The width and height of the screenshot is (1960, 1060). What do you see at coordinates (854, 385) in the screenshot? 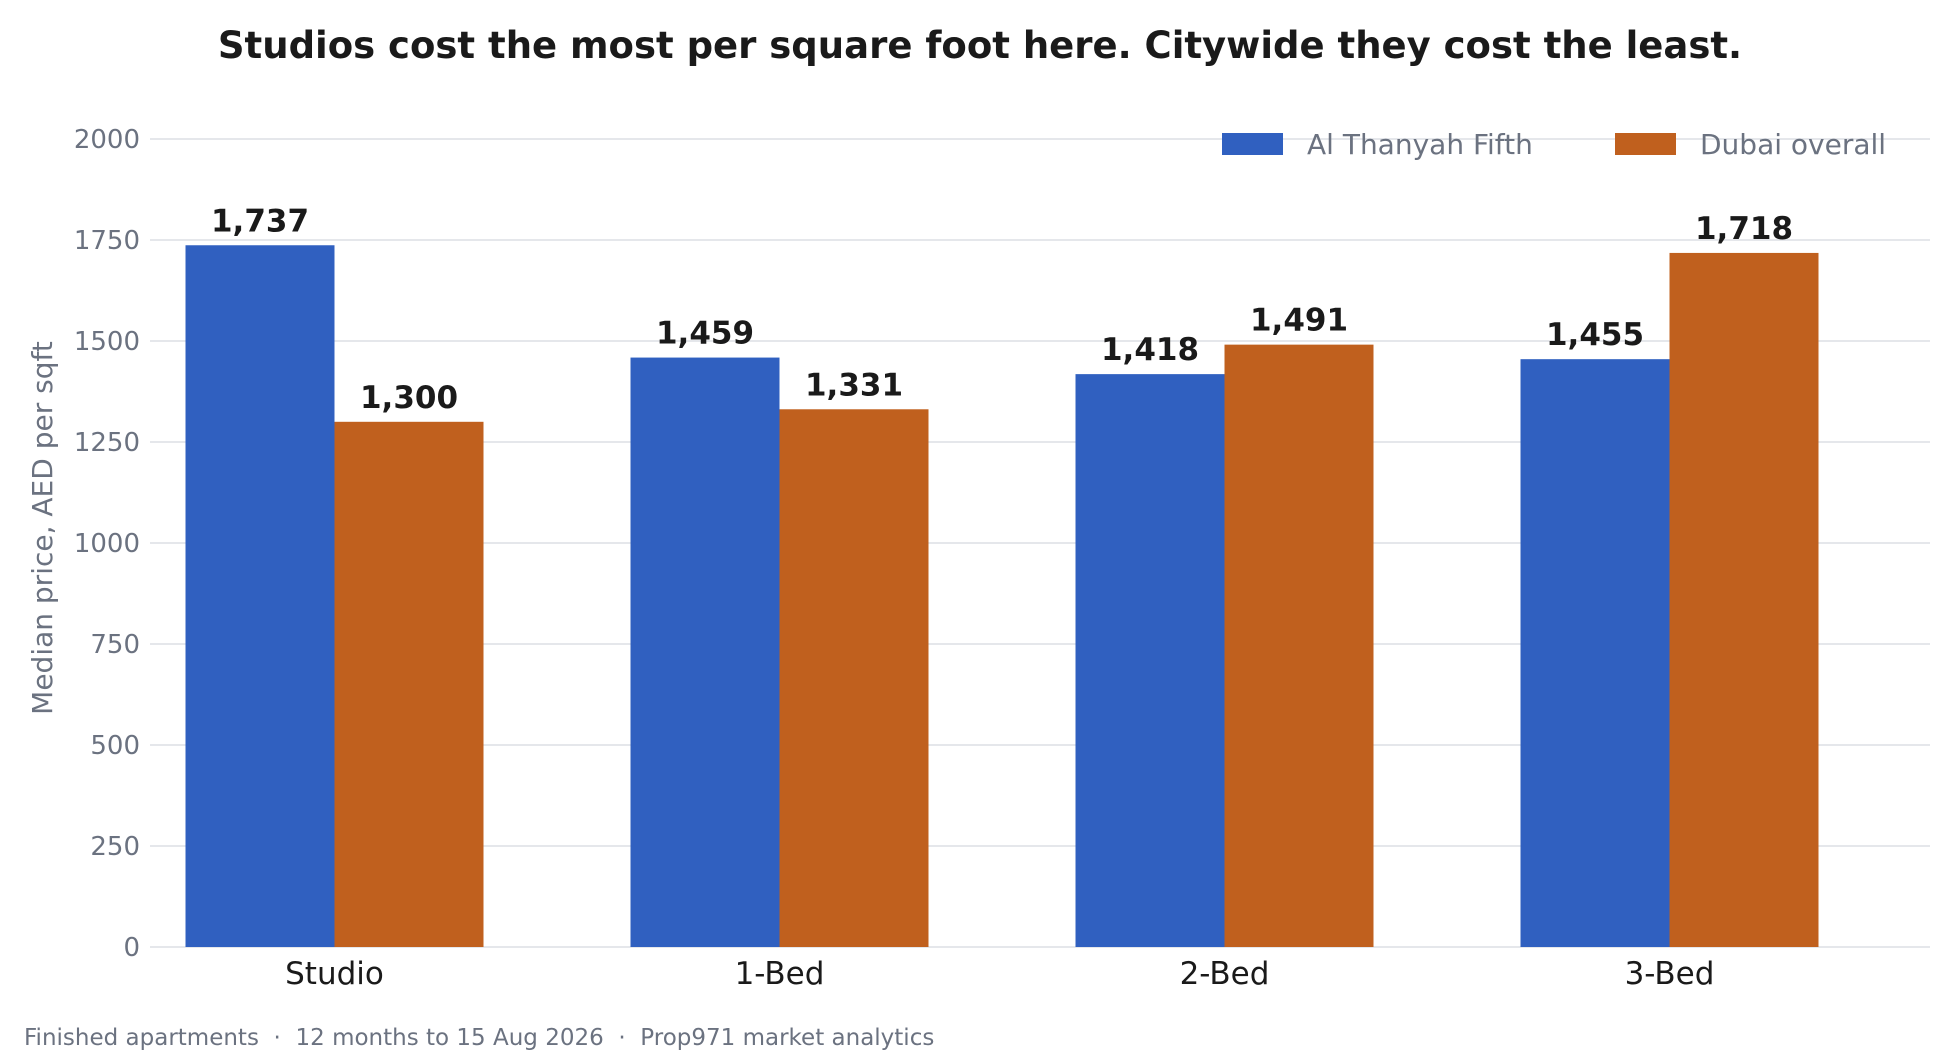
I see `value-label: 1,331` at bounding box center [854, 385].